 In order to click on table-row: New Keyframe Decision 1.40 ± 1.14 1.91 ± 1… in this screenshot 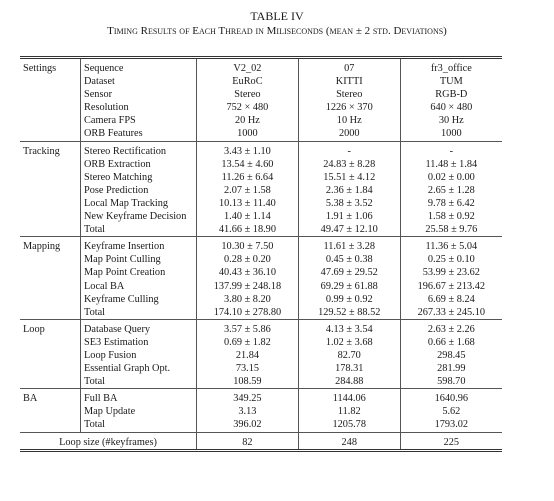, I will do `click(261, 217)`.